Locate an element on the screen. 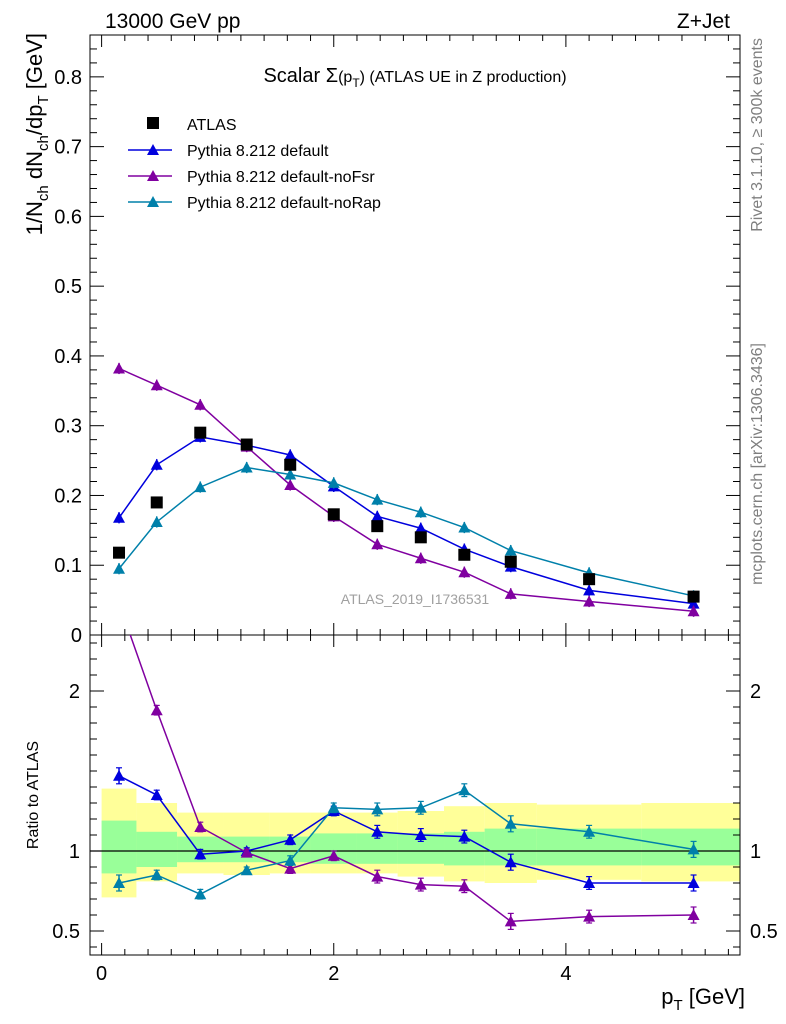 Image resolution: width=786 pixels, height=1024 pixels. main-y-tick-label: 0.2 is located at coordinates (68, 496).